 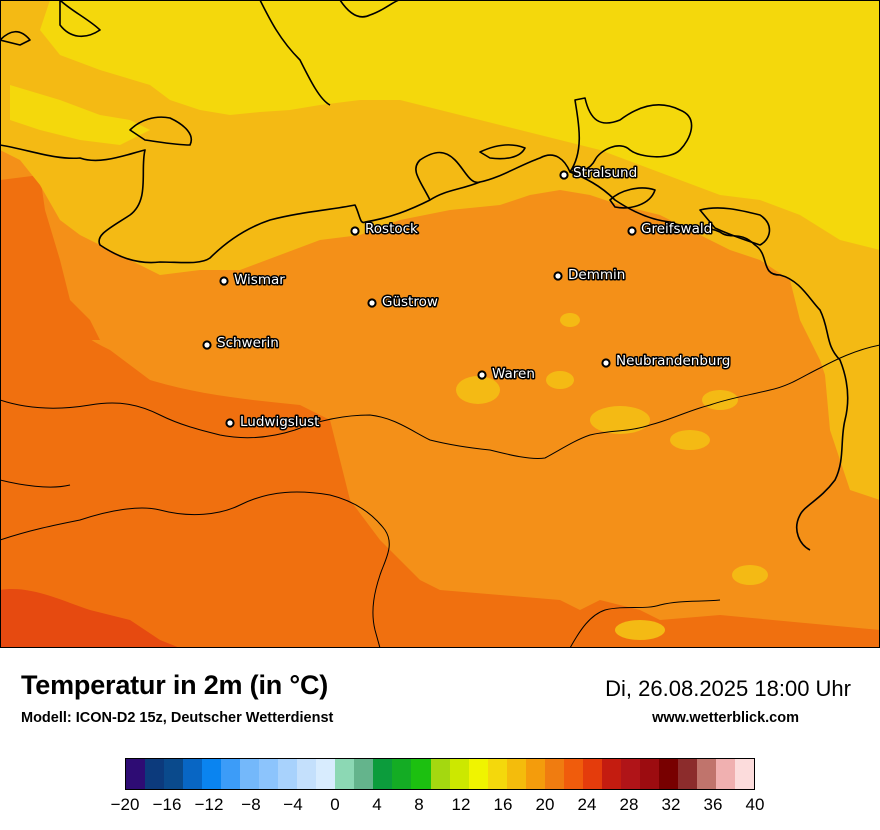 I want to click on colorbar-tick-label: 12, so click(x=461, y=804).